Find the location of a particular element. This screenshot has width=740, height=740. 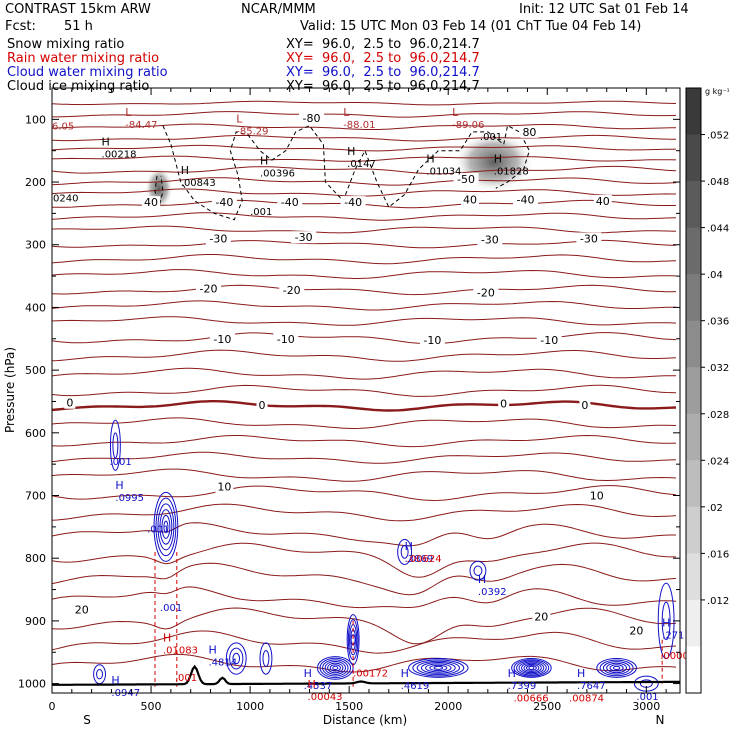

y-tick-label: 900 is located at coordinates (35, 621).